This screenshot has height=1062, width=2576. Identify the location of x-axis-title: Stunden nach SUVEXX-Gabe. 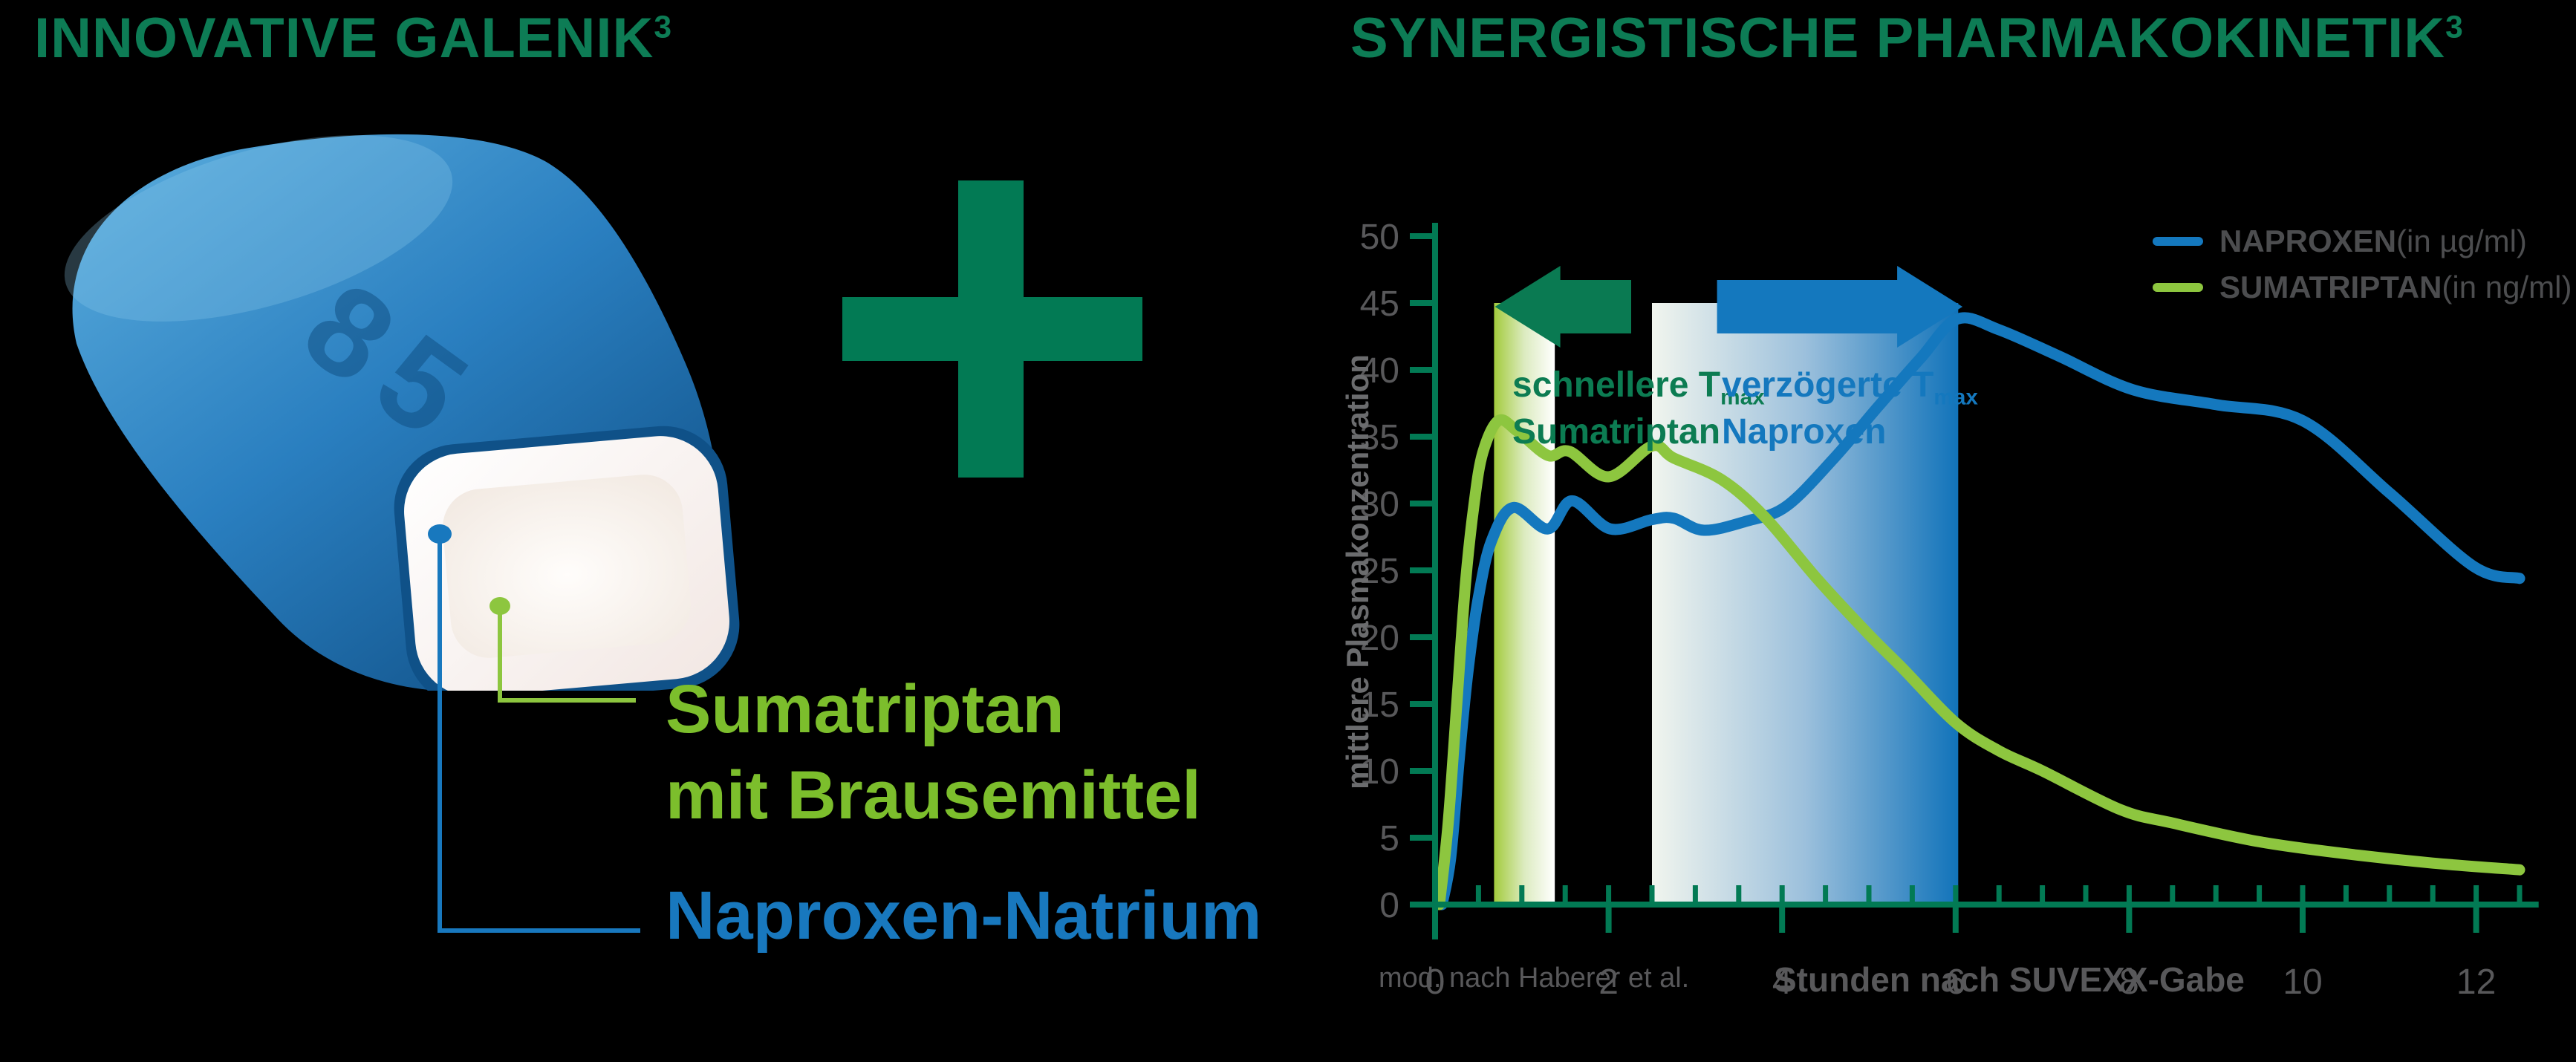
(2009, 980).